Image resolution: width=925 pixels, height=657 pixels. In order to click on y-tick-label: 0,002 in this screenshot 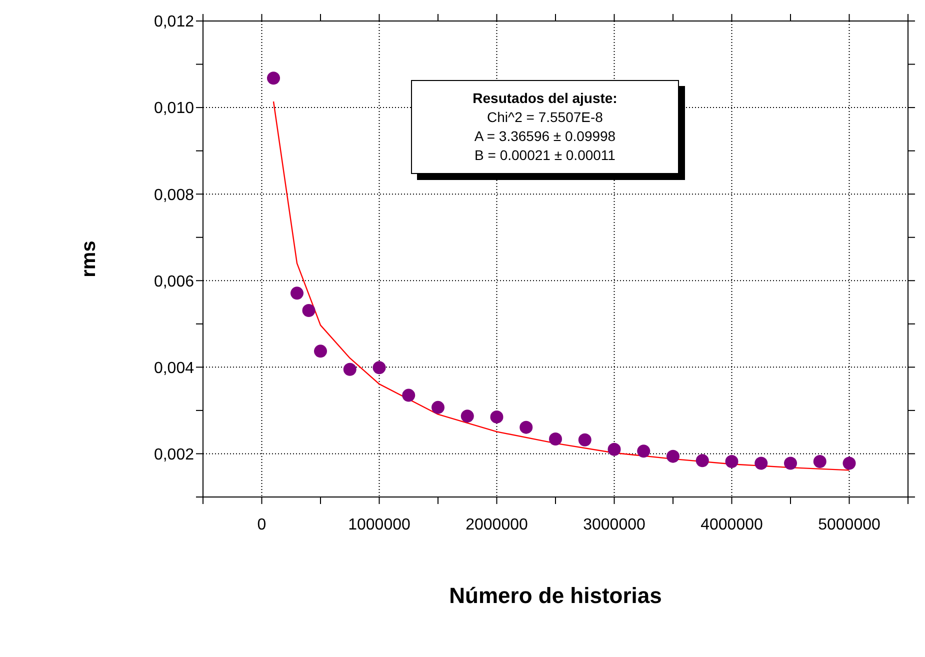, I will do `click(174, 455)`.